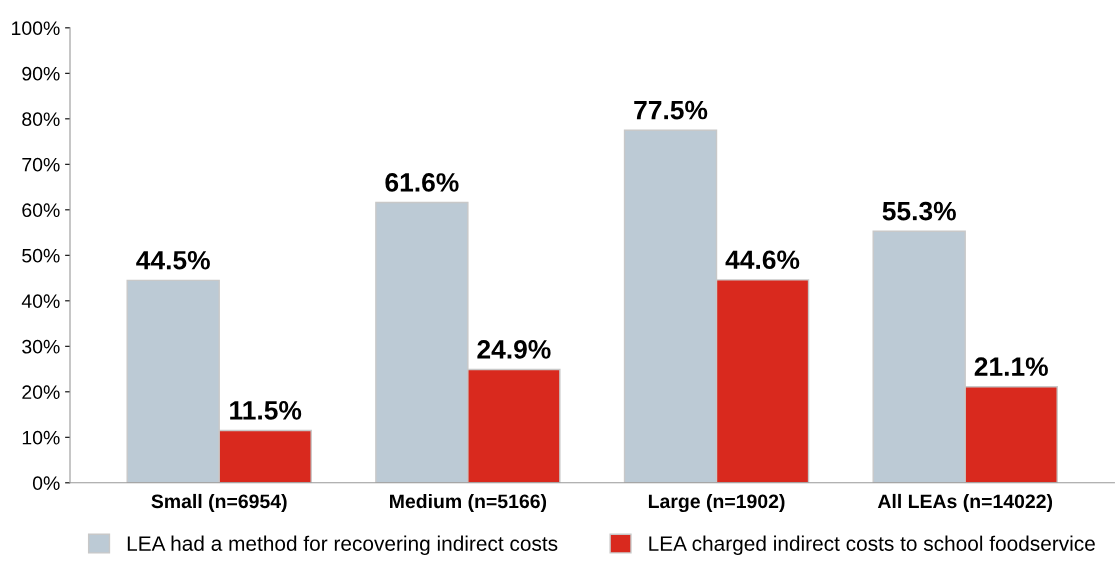 This screenshot has height=568, width=1120. What do you see at coordinates (762, 260) in the screenshot?
I see `data-label: 44.6%` at bounding box center [762, 260].